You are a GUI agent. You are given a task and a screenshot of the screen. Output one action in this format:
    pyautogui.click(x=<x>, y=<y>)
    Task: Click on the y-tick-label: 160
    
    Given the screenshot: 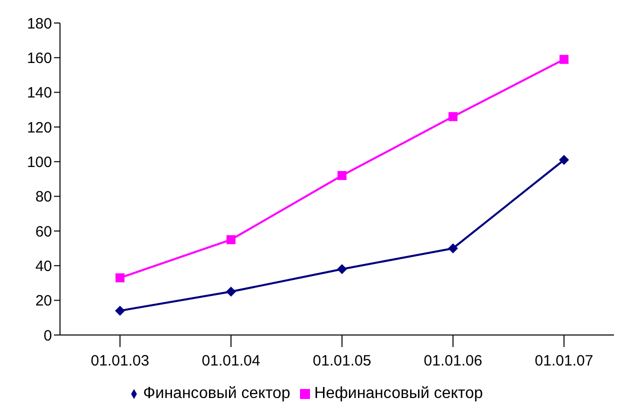 What is the action you would take?
    pyautogui.click(x=39, y=58)
    